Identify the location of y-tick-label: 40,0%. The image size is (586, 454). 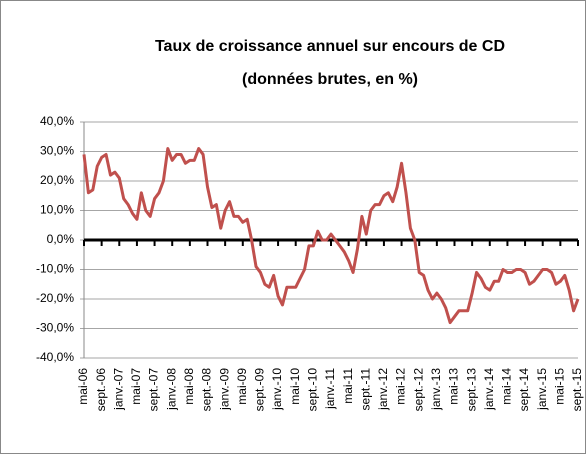
(57, 121).